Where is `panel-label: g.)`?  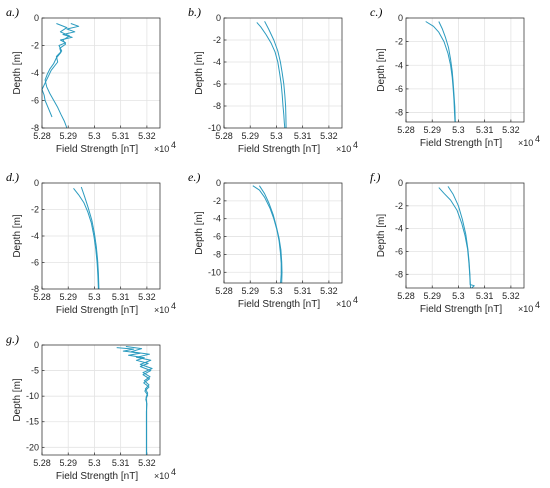 panel-label: g.) is located at coordinates (12, 339).